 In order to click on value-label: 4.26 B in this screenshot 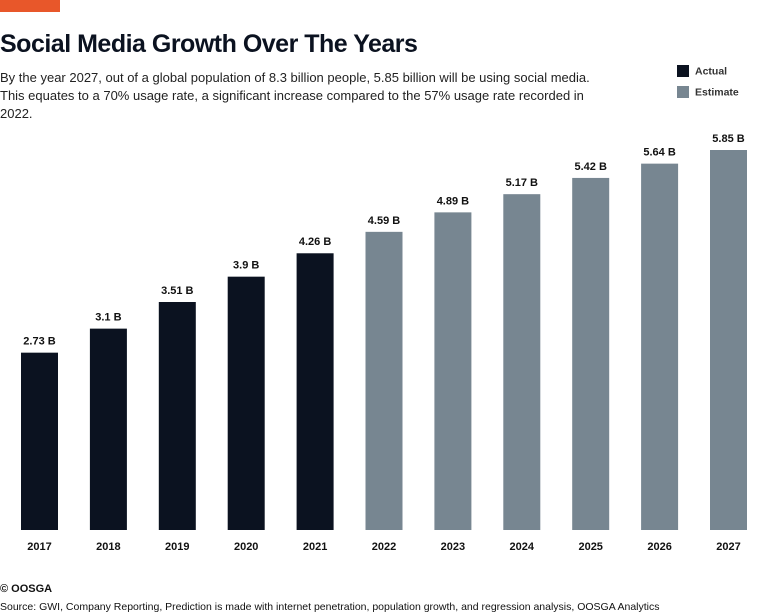, I will do `click(315, 242)`.